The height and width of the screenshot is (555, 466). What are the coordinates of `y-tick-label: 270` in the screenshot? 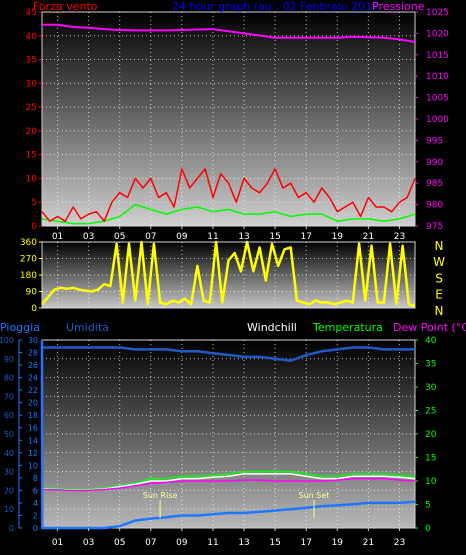 It's located at (28, 260).